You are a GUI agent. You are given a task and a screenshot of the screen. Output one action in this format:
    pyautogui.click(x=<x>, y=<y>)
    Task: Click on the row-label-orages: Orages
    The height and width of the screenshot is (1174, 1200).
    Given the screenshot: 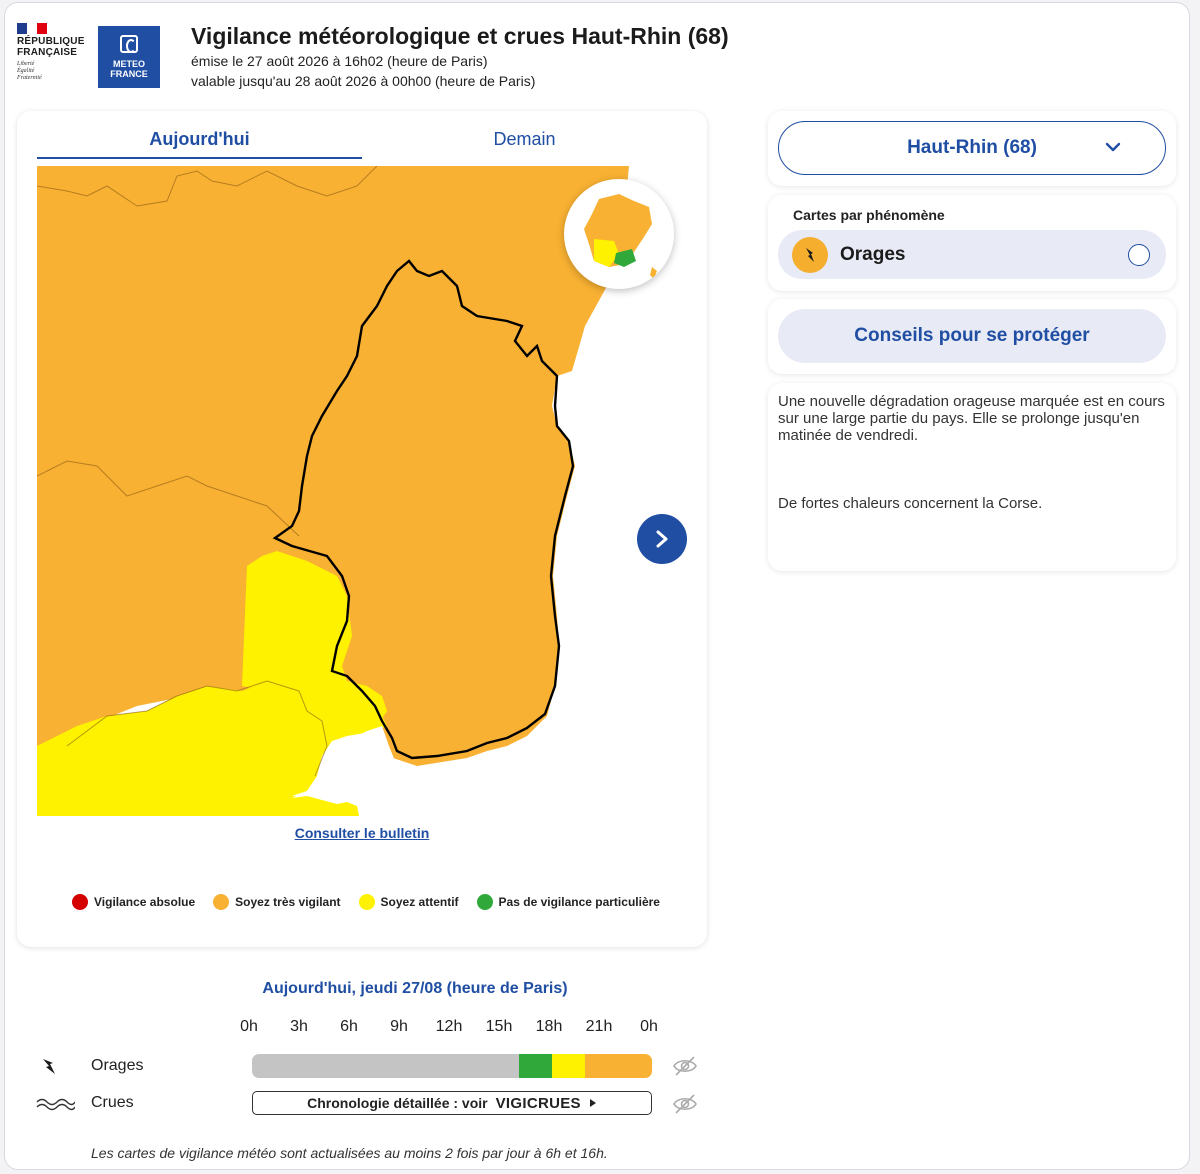 What is the action you would take?
    pyautogui.click(x=117, y=1065)
    